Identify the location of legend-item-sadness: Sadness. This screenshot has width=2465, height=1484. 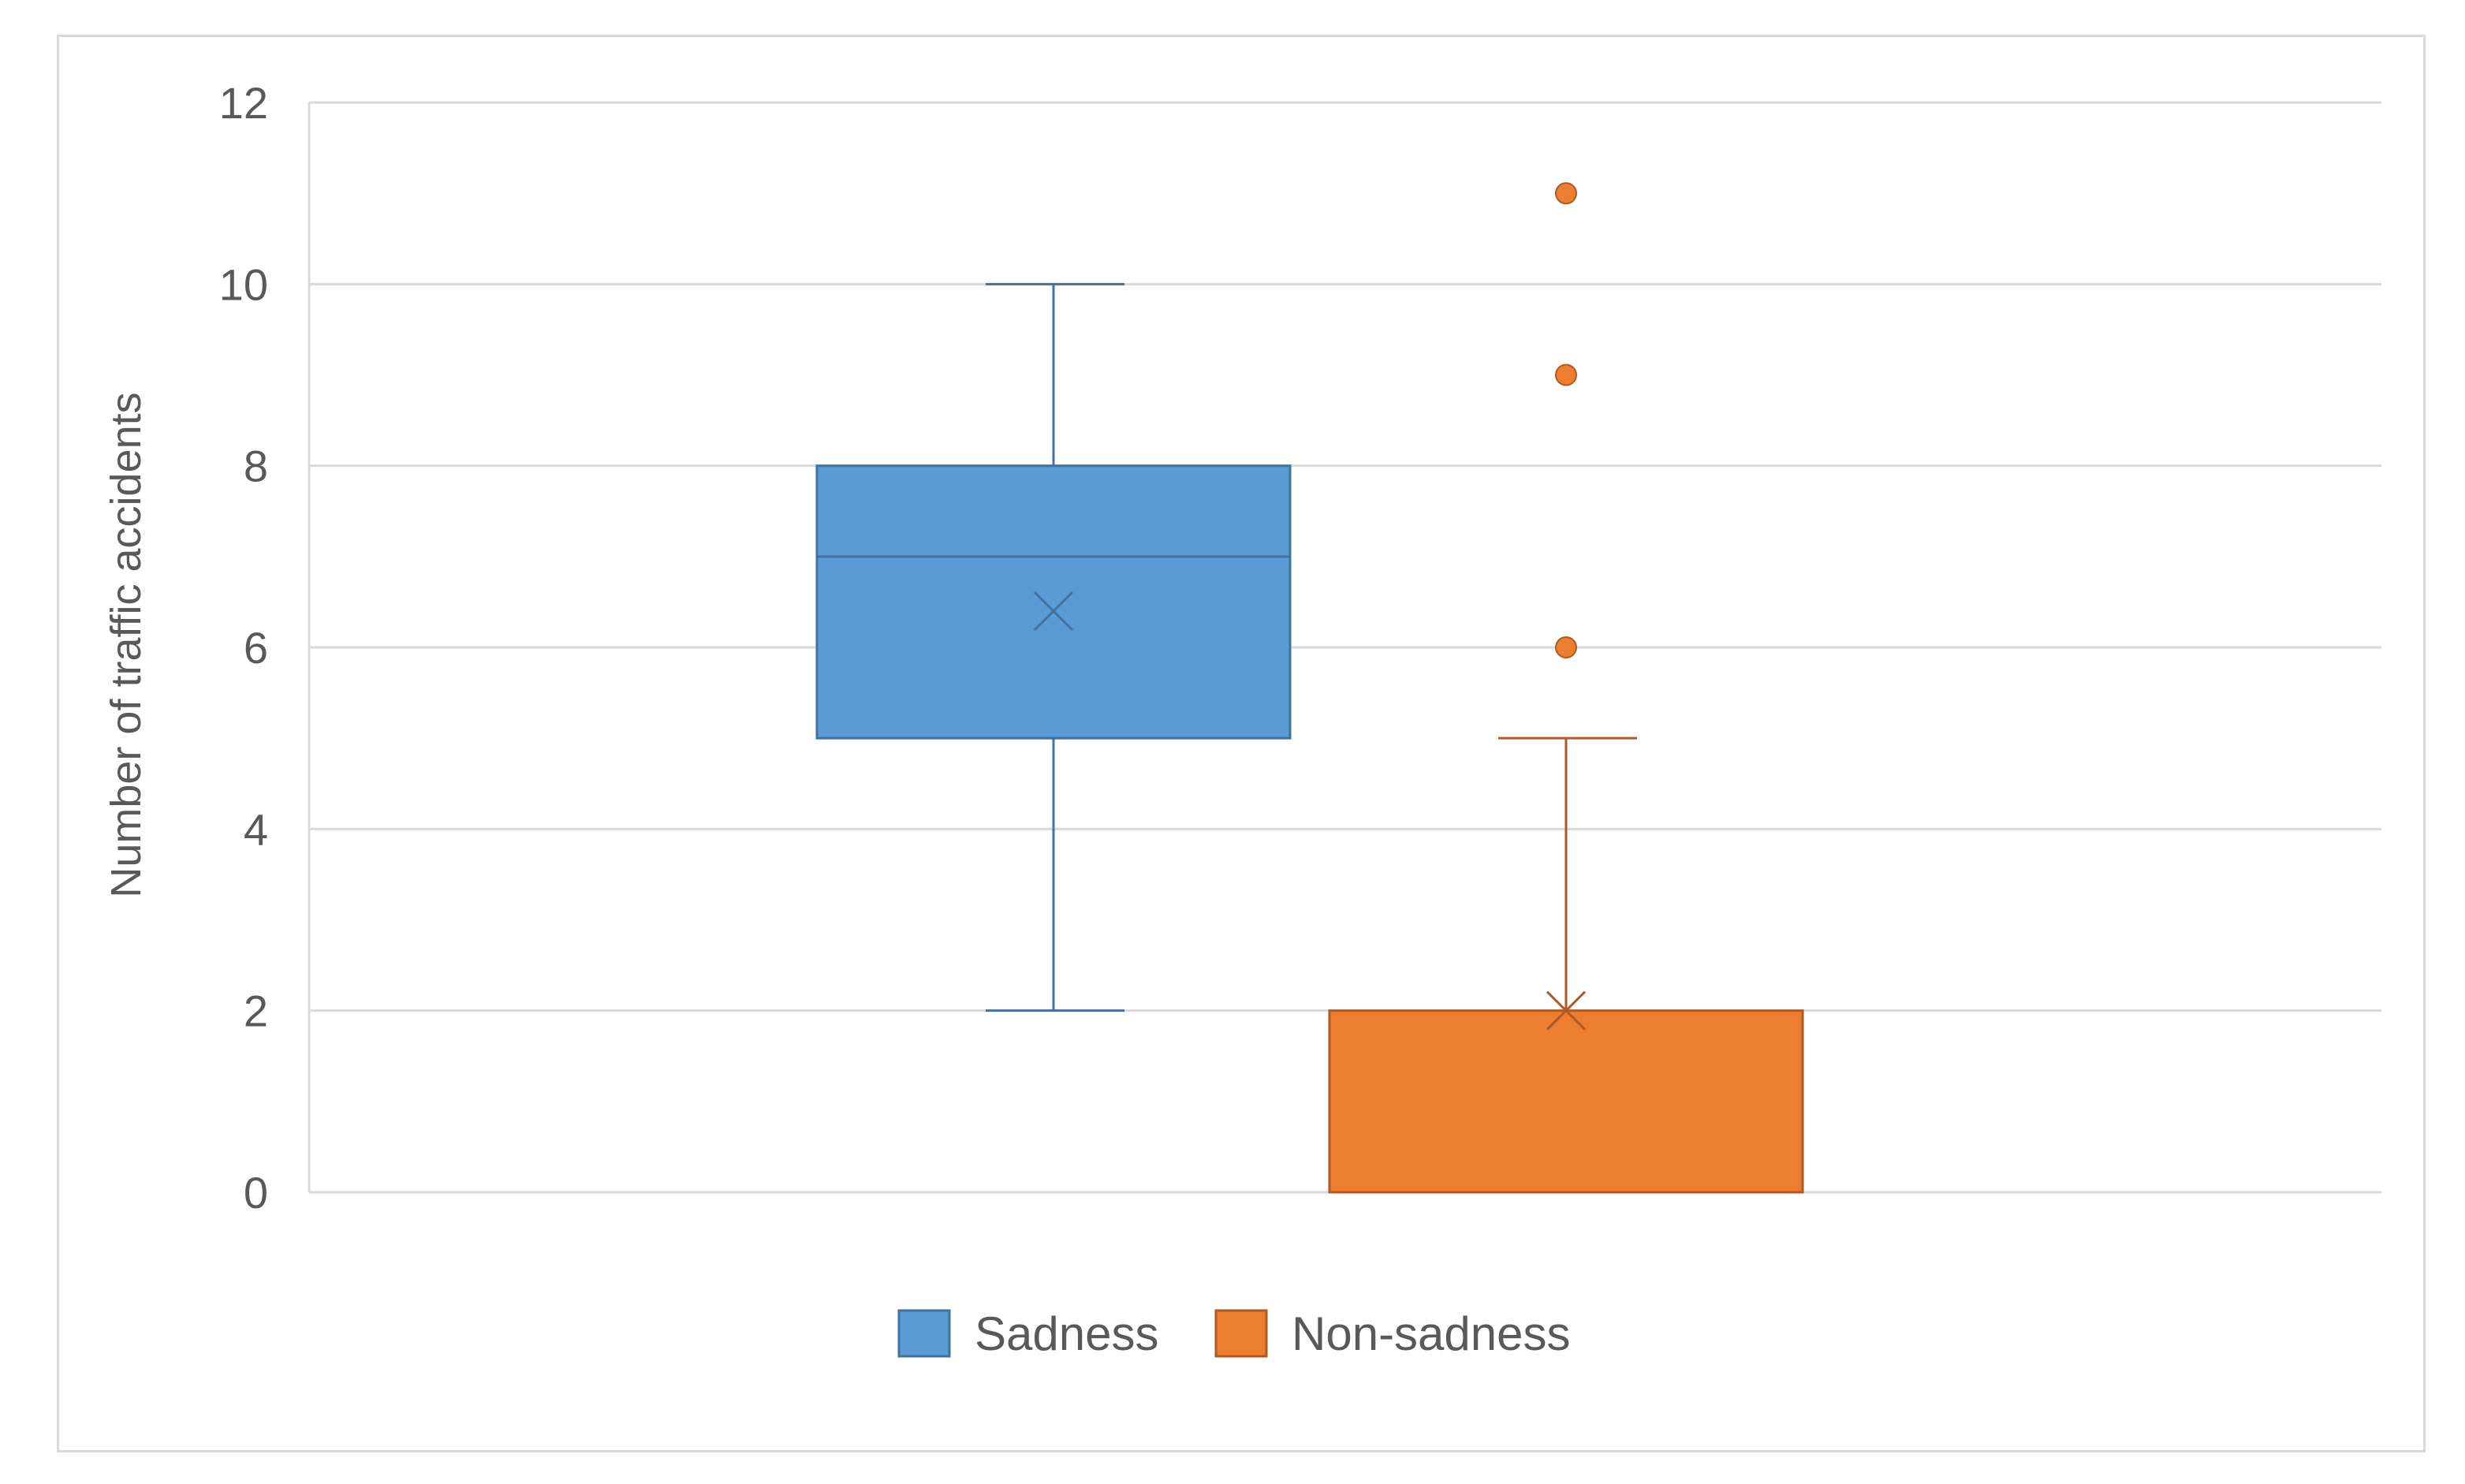
(1028, 1333).